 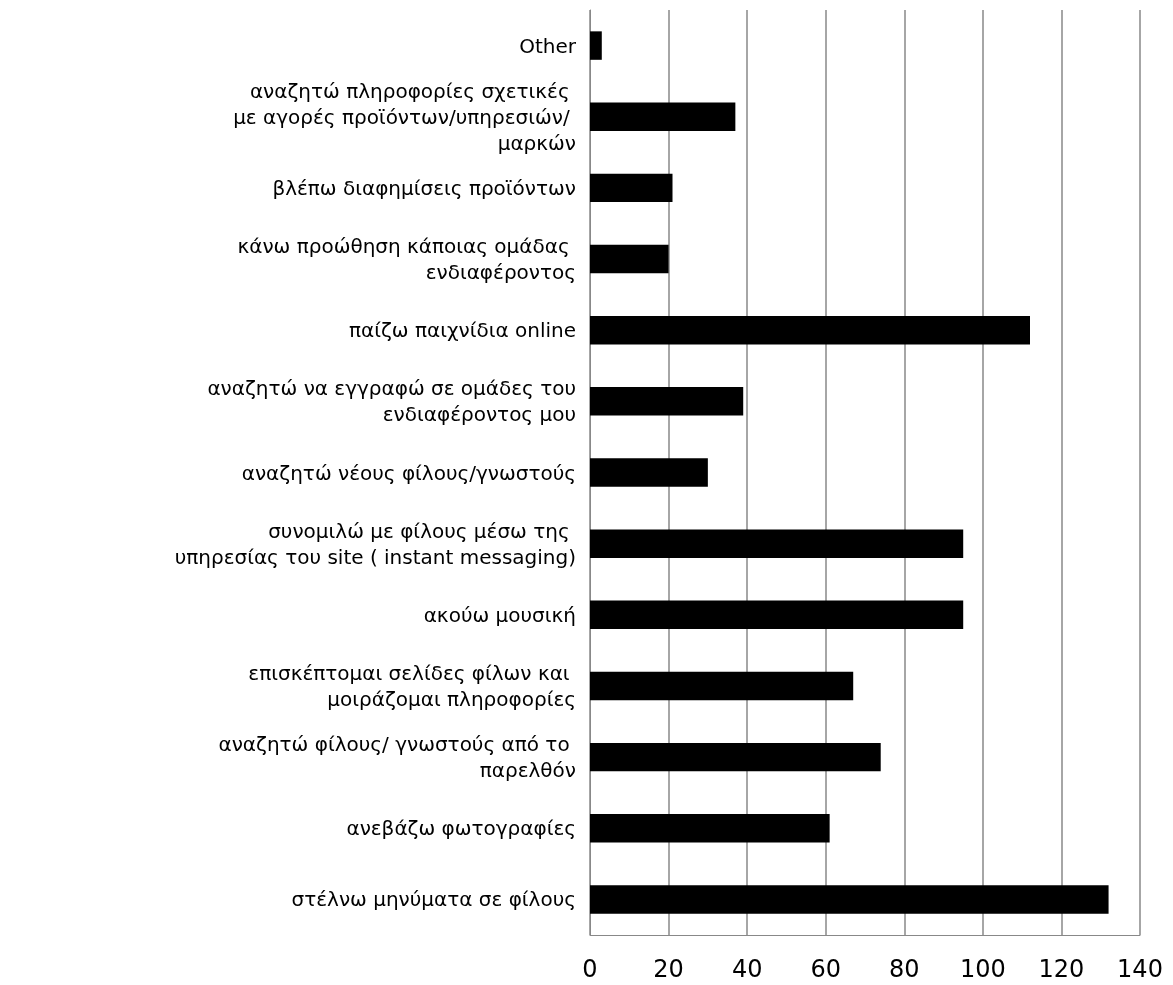 I want to click on y-tick-label: αναζητώ πληροφορίες σχετικές με αγορές προϊόντων/υπηρεσιών/ μαρκών, so click(x=404, y=116).